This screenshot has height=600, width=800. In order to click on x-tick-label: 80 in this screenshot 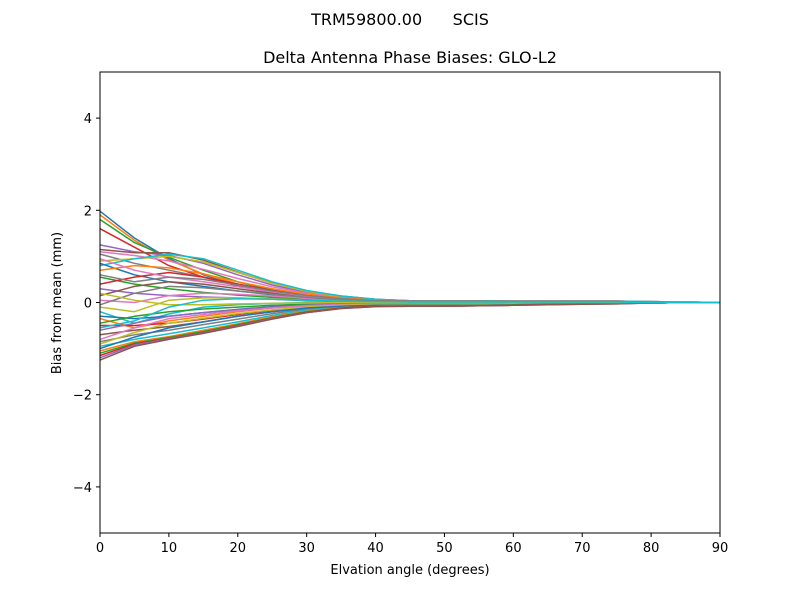, I will do `click(651, 548)`.